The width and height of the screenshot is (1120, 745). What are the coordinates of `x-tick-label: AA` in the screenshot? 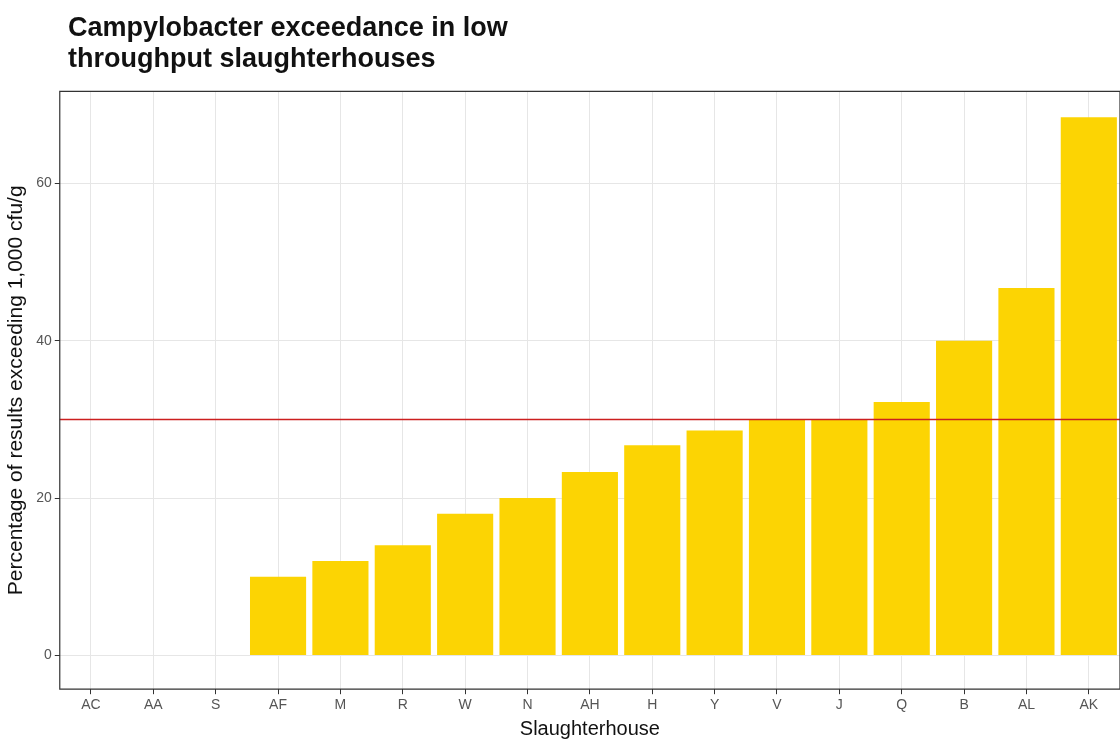 It's located at (153, 704).